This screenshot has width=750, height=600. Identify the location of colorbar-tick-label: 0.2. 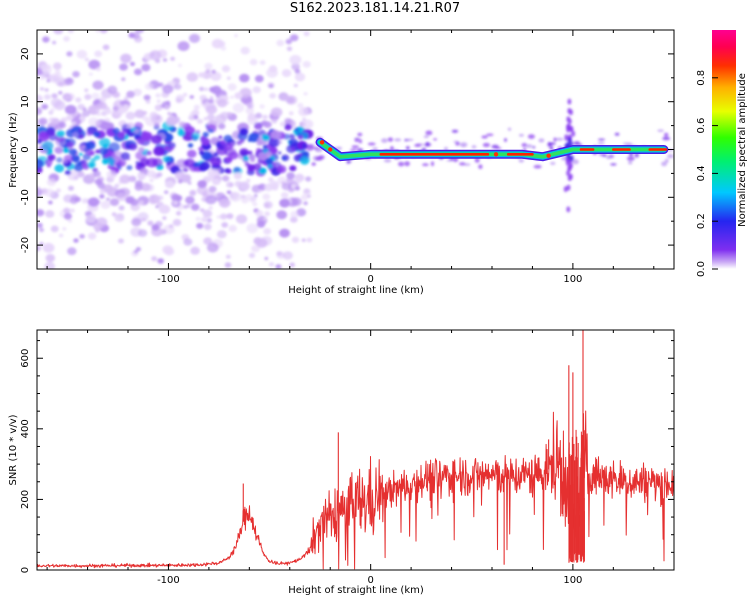
(701, 221).